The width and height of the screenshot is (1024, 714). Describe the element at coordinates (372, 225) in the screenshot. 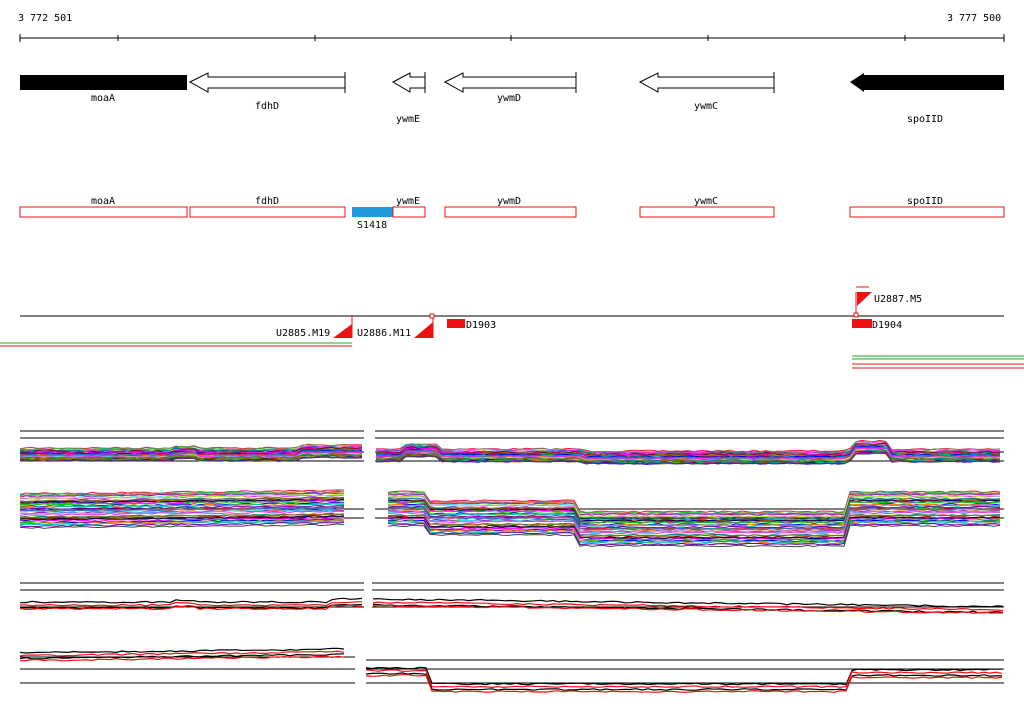

I see `srna-S1418-label: S1418` at that location.